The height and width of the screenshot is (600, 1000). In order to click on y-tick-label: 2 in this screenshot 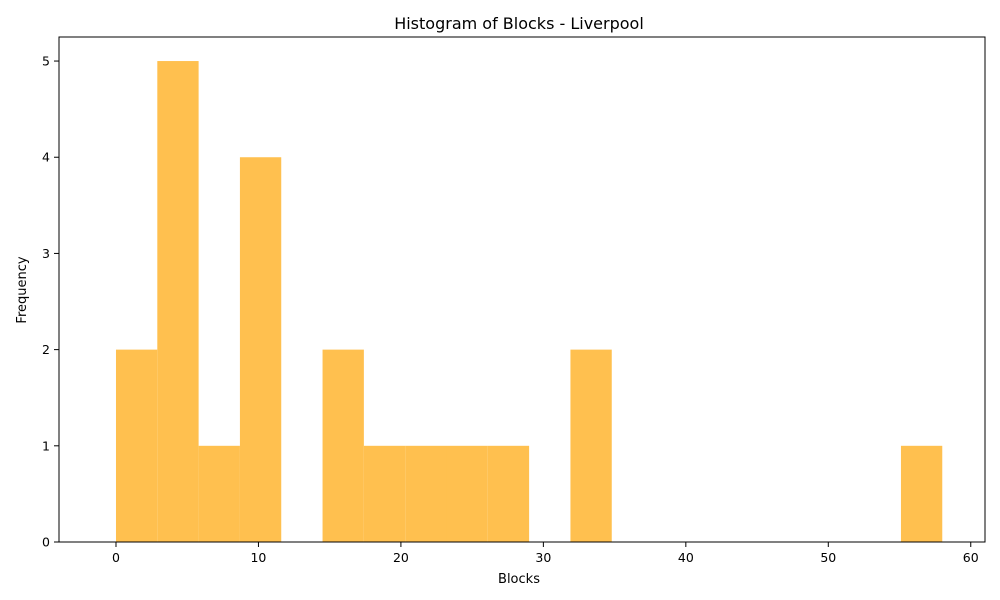, I will do `click(46, 349)`.